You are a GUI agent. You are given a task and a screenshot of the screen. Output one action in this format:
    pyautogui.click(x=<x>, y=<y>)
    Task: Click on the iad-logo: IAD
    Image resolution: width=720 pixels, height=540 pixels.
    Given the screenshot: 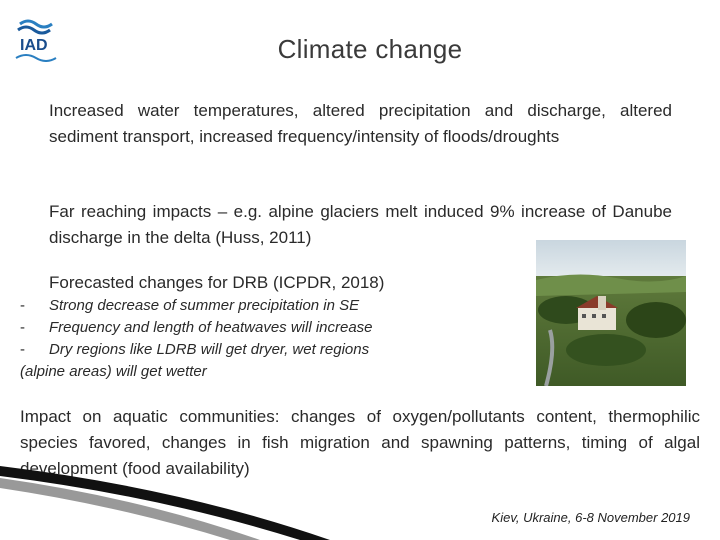 What is the action you would take?
    pyautogui.click(x=40, y=38)
    